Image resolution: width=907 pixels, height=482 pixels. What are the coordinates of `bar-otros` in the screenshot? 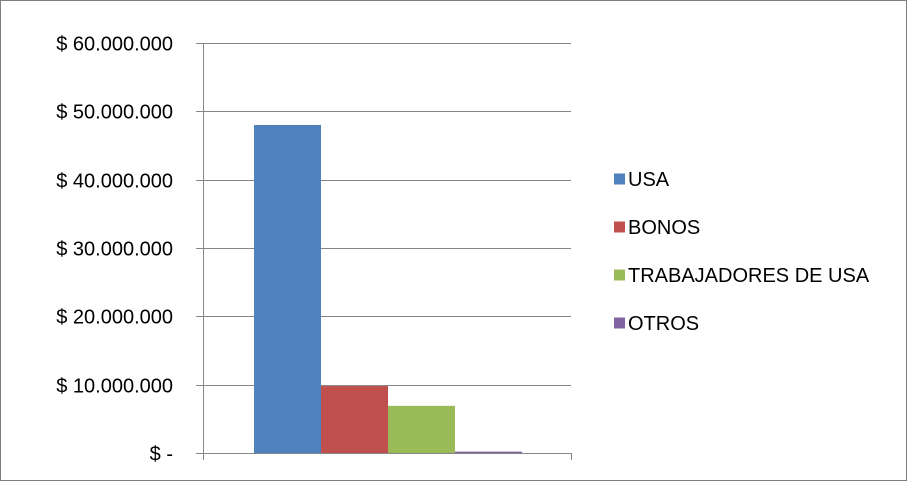 It's located at (488, 452).